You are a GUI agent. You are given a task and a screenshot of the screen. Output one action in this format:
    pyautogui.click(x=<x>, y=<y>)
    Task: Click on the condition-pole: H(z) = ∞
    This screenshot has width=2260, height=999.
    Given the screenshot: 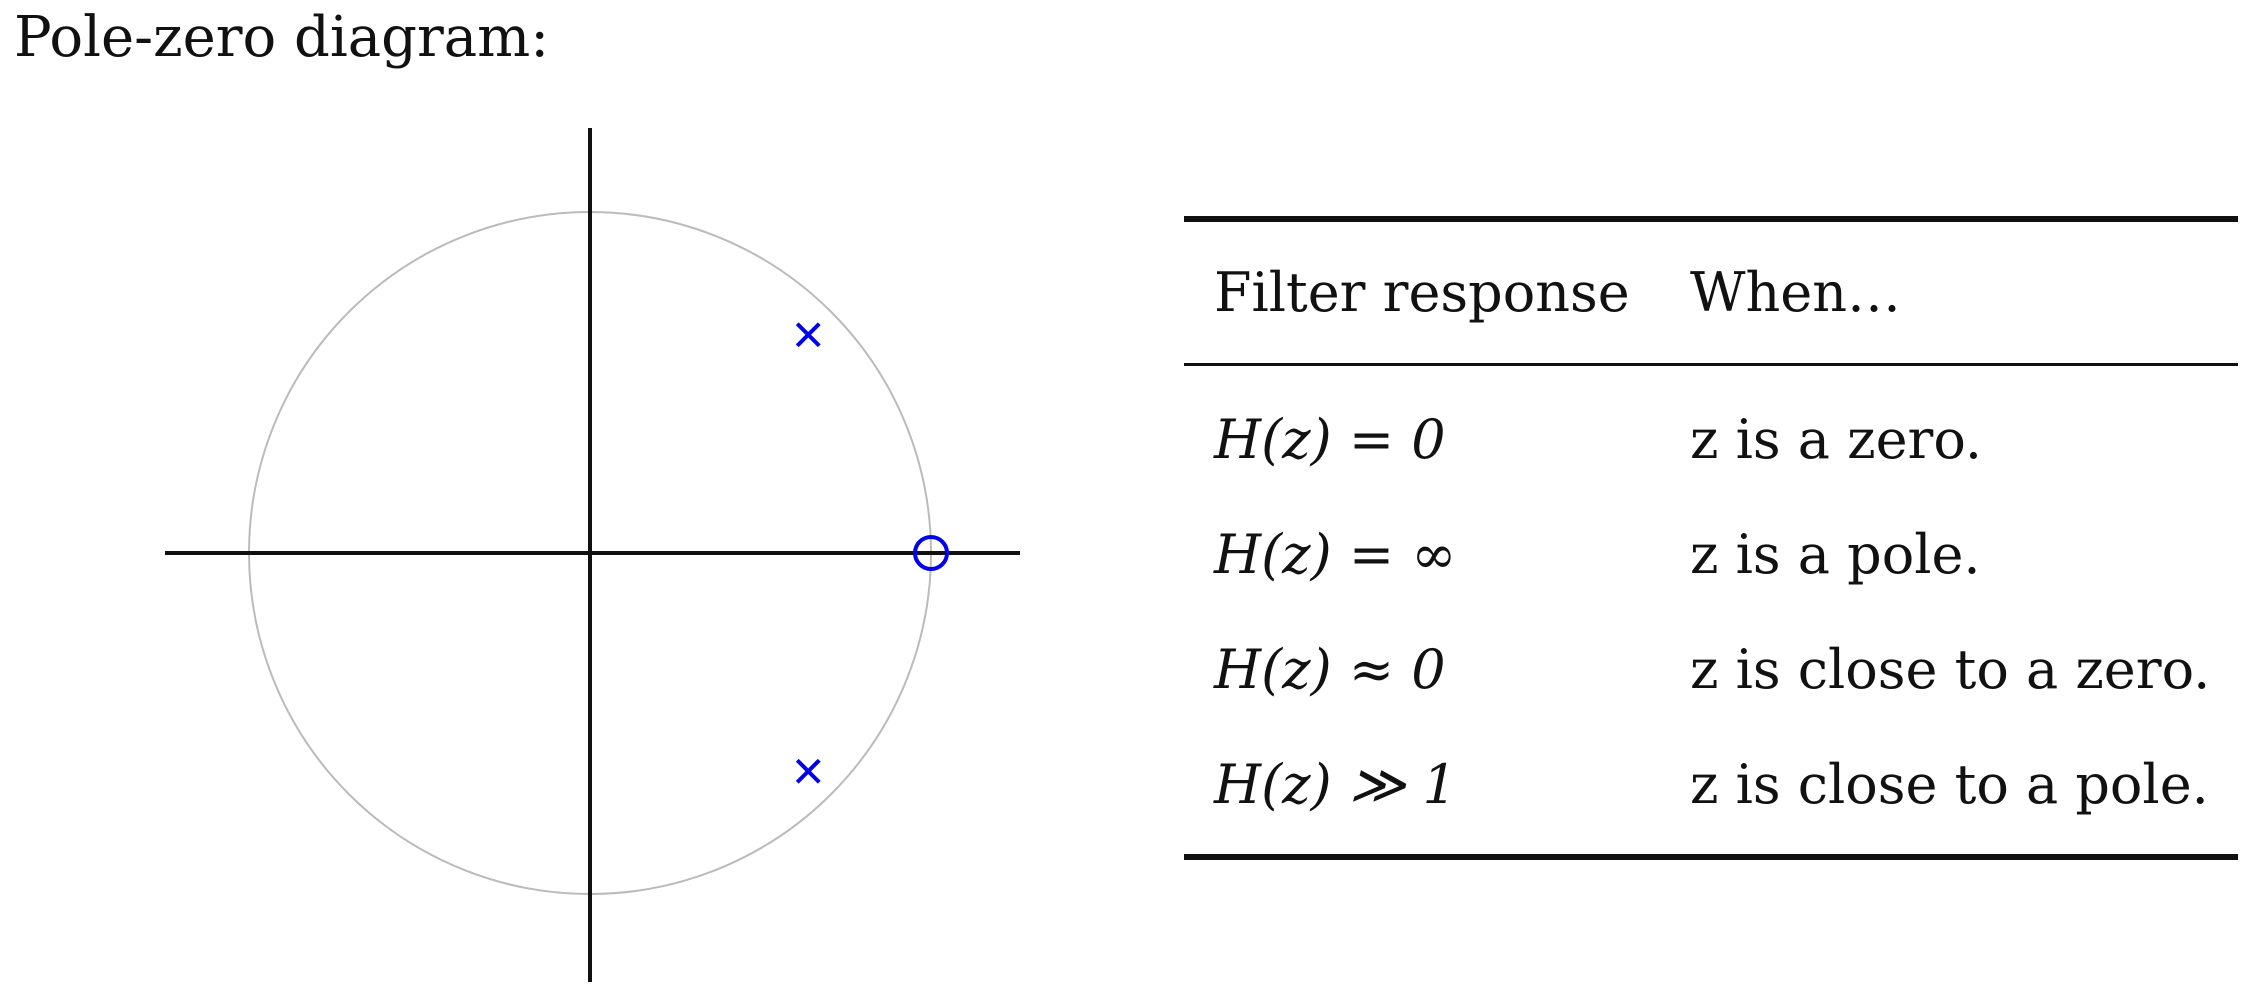 What is the action you would take?
    pyautogui.click(x=1335, y=554)
    